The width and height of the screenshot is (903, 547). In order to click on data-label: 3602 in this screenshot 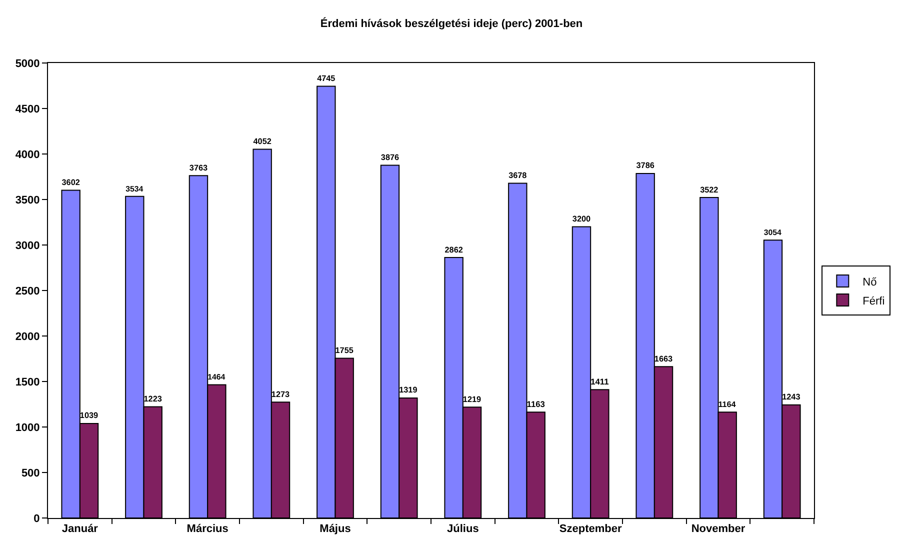, I will do `click(71, 182)`.